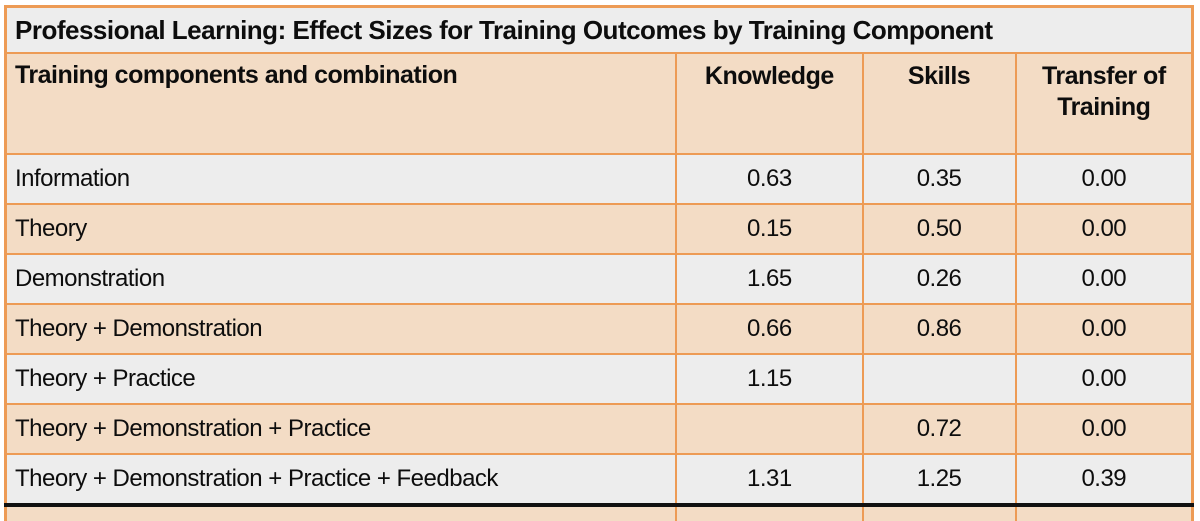 Image resolution: width=1200 pixels, height=521 pixels. Describe the element at coordinates (341, 429) in the screenshot. I see `row-label: Theory + Demonstration + Practice` at that location.